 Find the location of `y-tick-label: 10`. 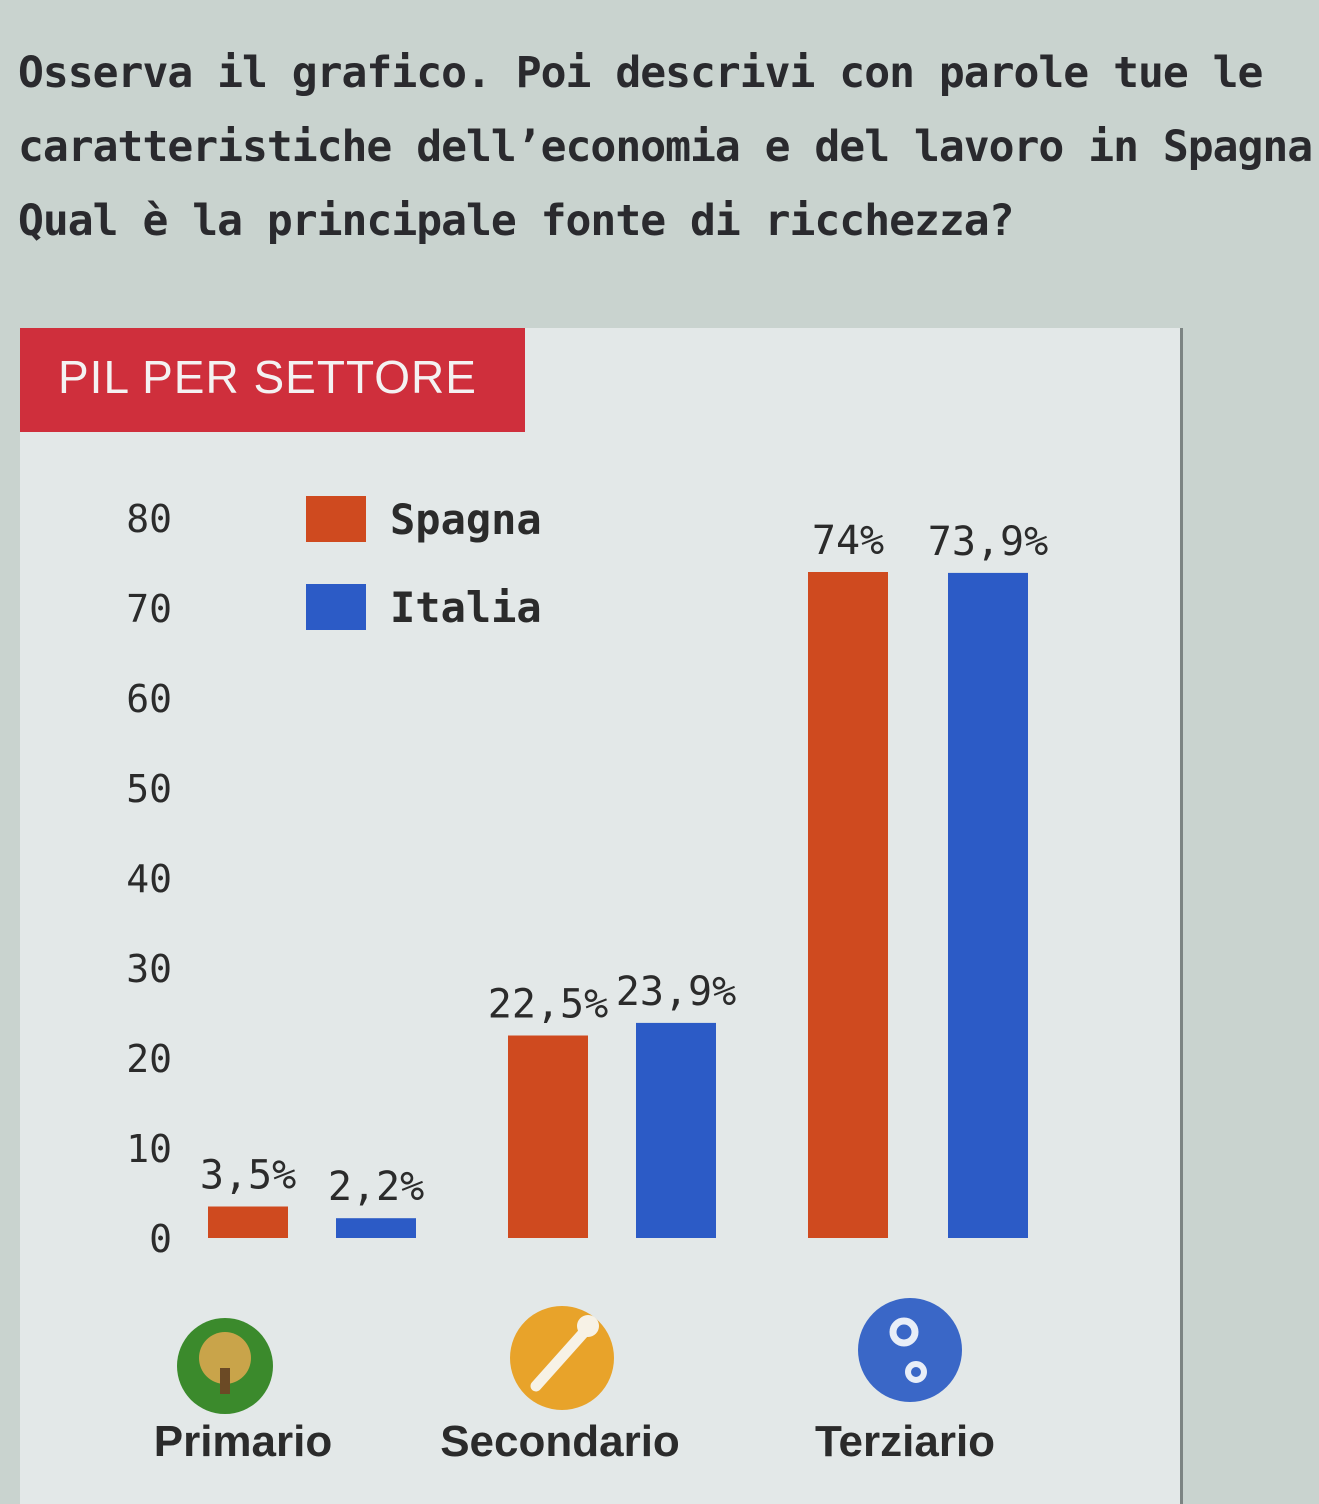

y-tick-label: 10 is located at coordinates (149, 1149).